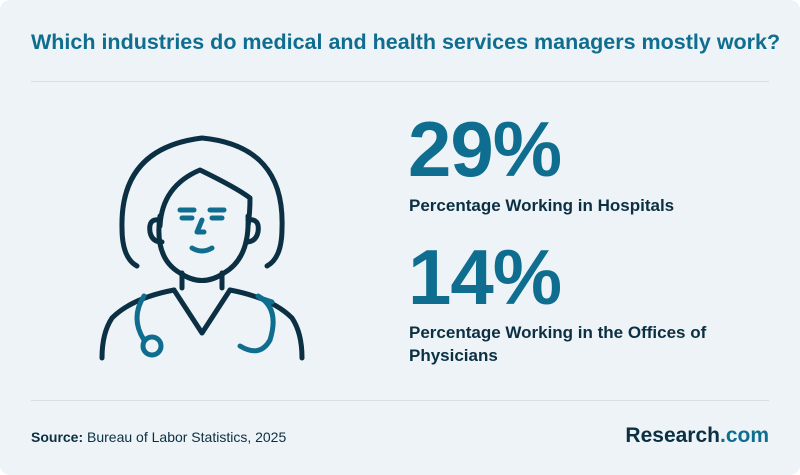 Image resolution: width=800 pixels, height=475 pixels. I want to click on top-divider, so click(400, 81).